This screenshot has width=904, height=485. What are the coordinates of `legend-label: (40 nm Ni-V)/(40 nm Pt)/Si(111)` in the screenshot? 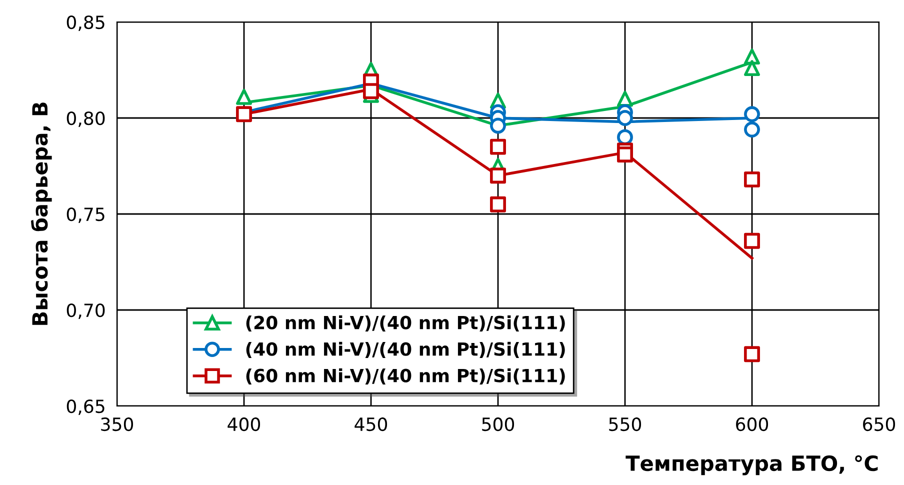 It's located at (405, 350).